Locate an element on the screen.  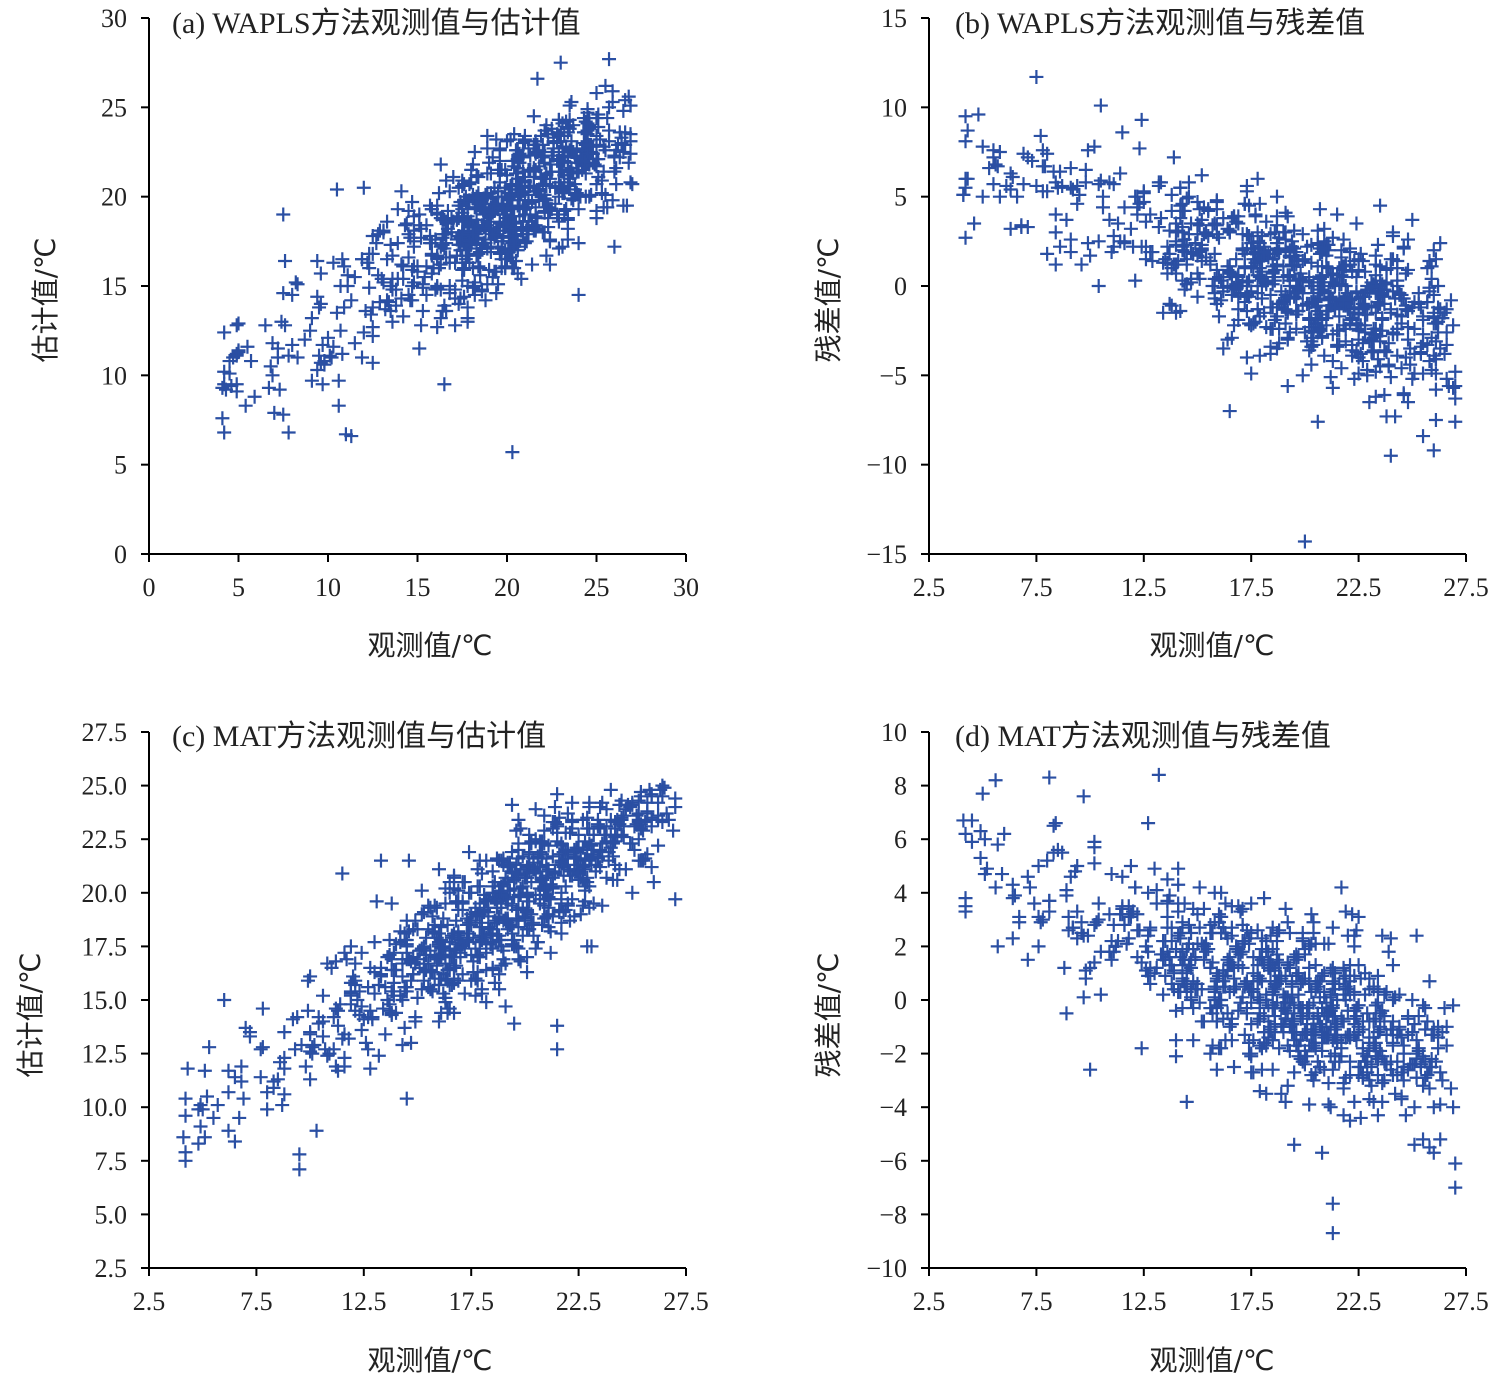
panel-c-y-tick-label: 25.0 is located at coordinates (105, 786).